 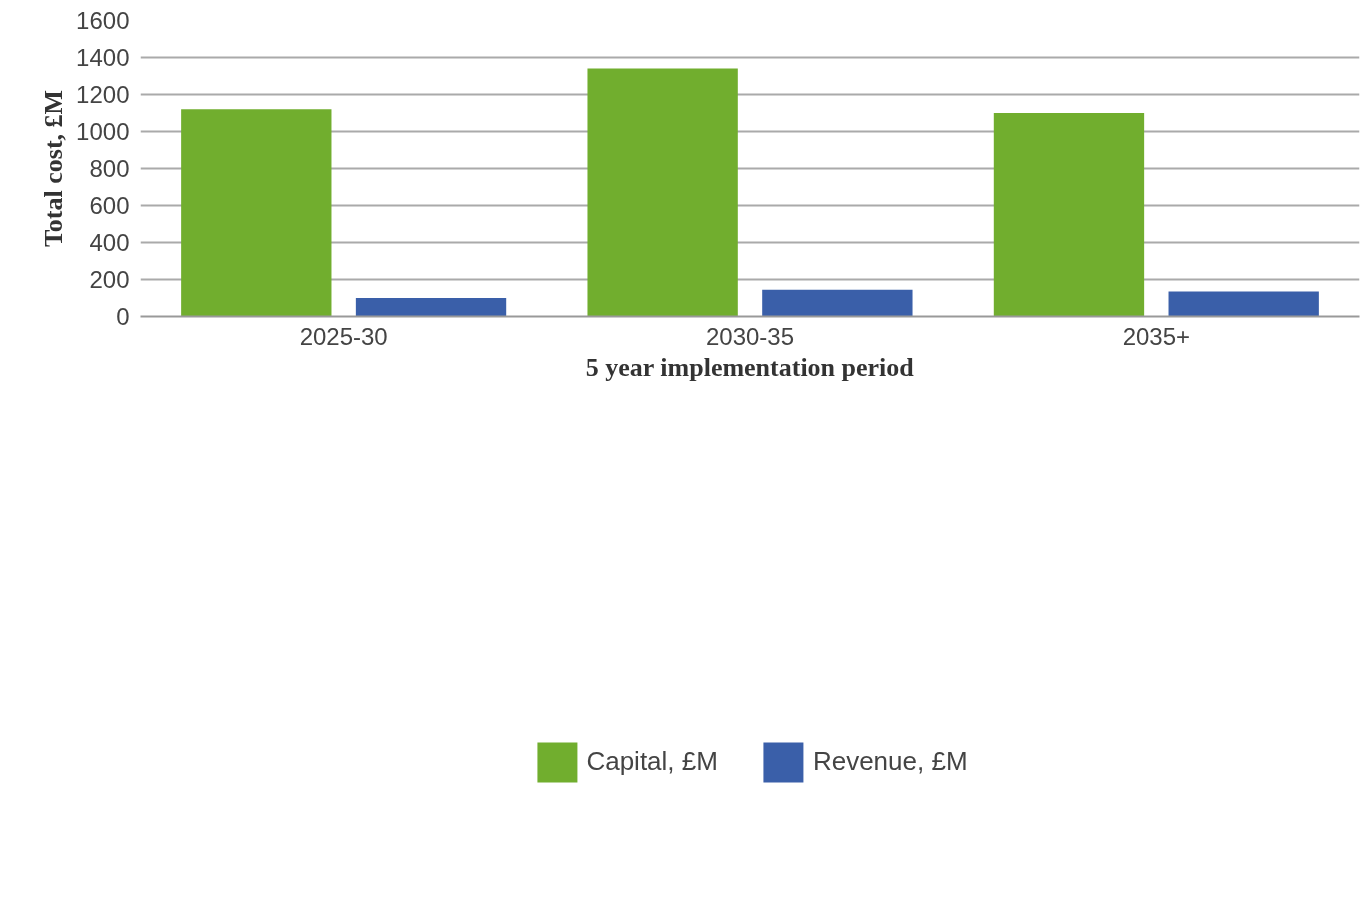 What do you see at coordinates (103, 94) in the screenshot?
I see `y-tick-label: 1200` at bounding box center [103, 94].